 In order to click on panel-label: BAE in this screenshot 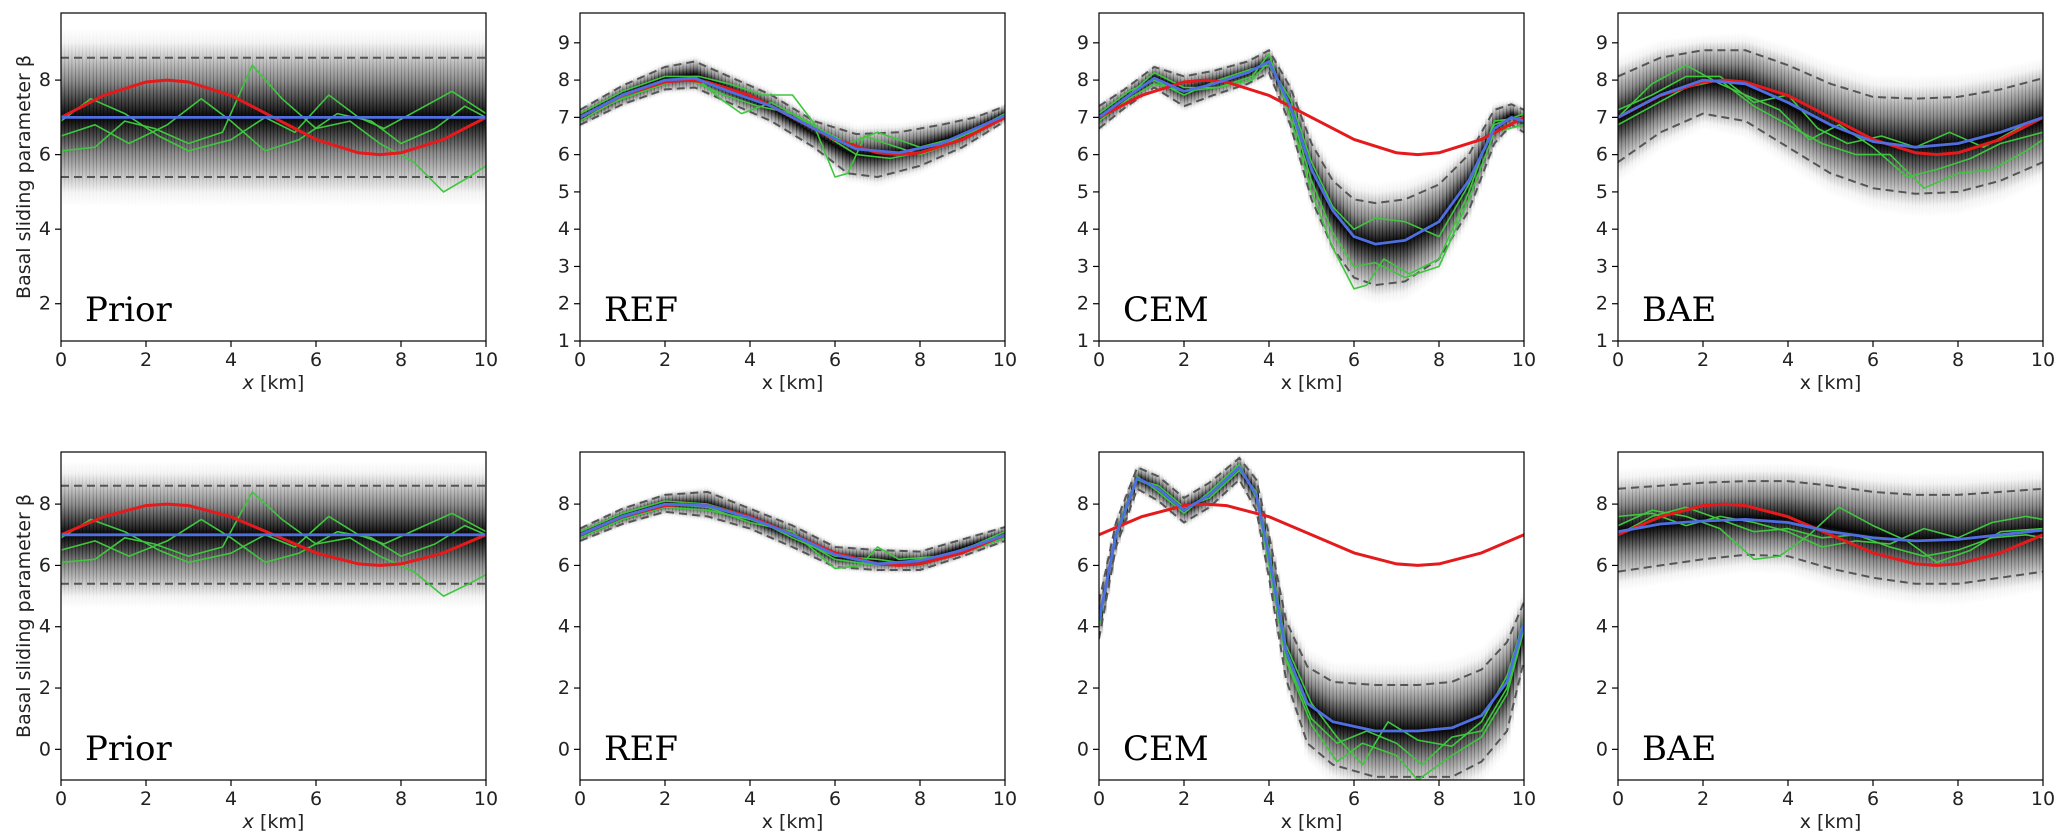, I will do `click(1679, 749)`.